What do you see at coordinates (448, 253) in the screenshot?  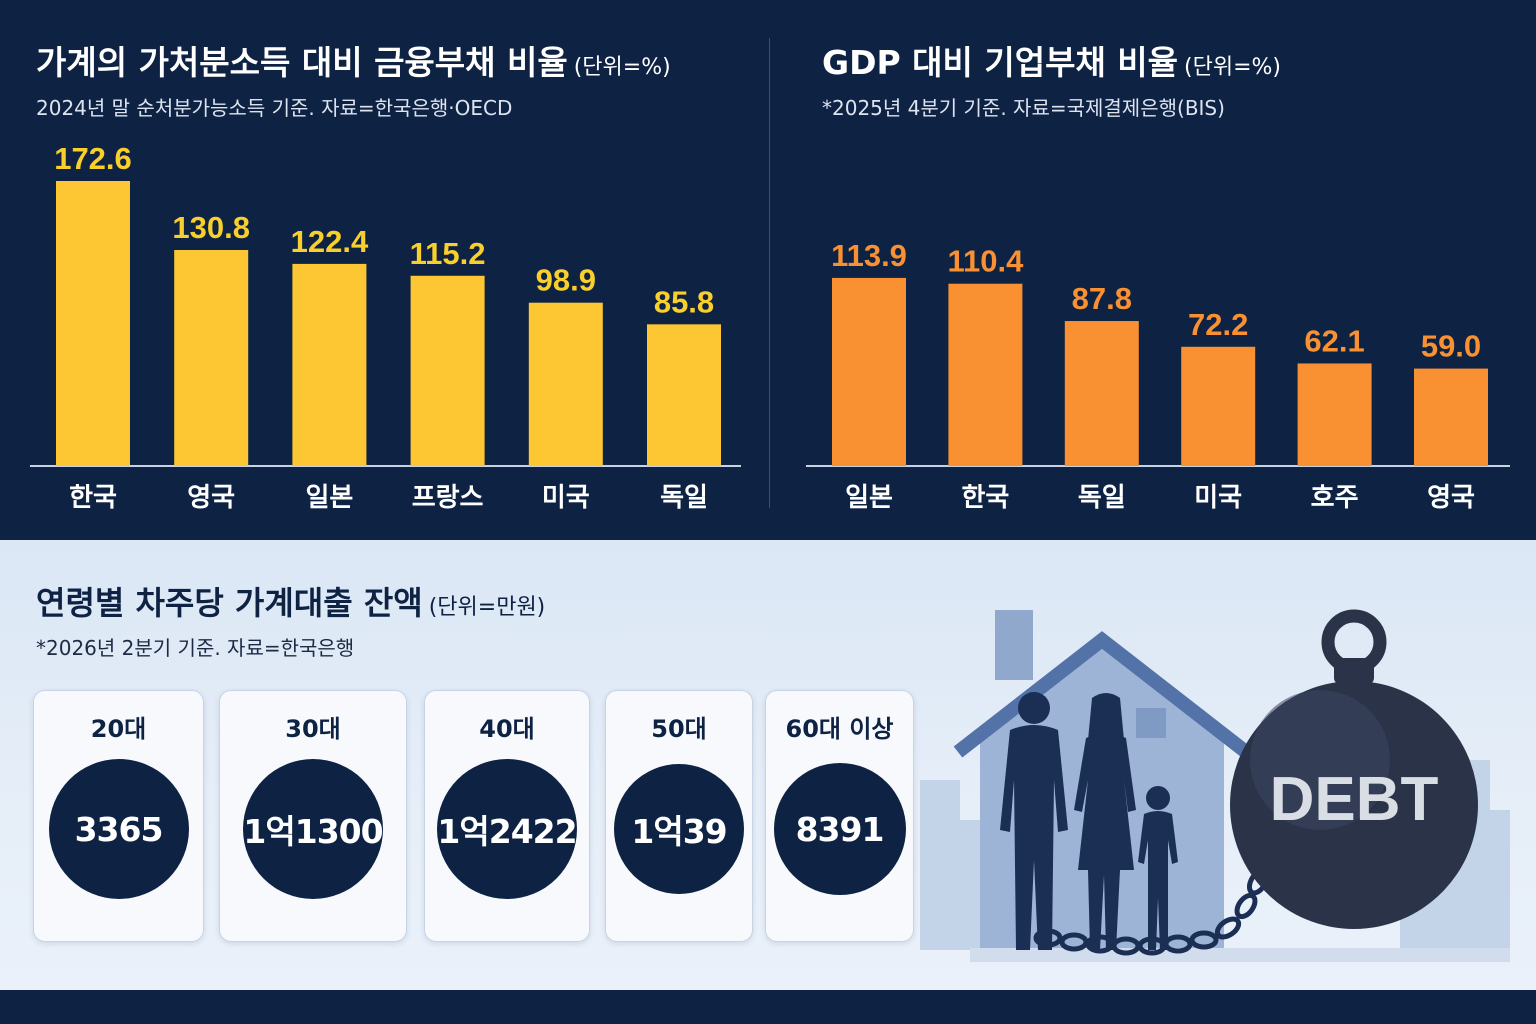 I see `data-label-household-3: 115.2` at bounding box center [448, 253].